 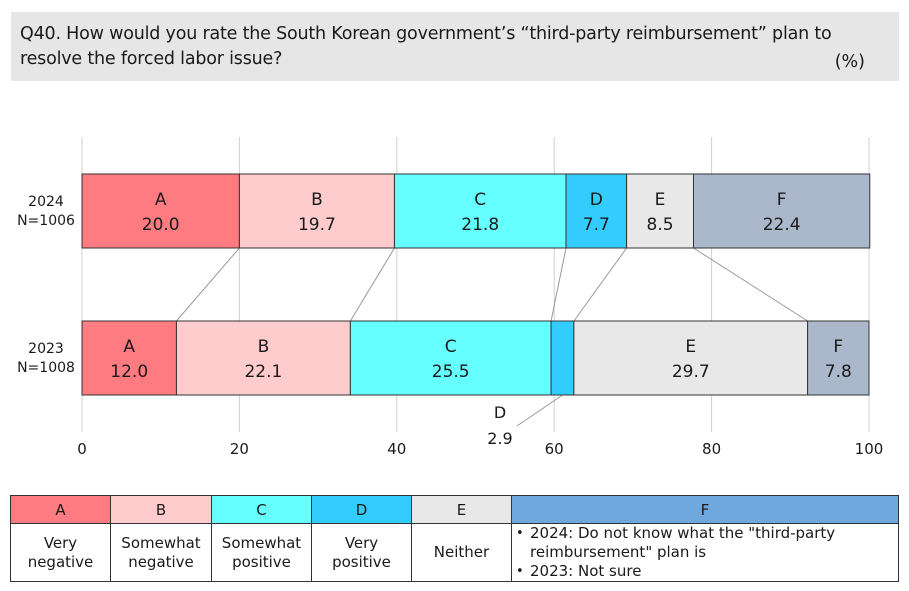 What do you see at coordinates (691, 358) in the screenshot?
I see `bar-segment-e-2023` at bounding box center [691, 358].